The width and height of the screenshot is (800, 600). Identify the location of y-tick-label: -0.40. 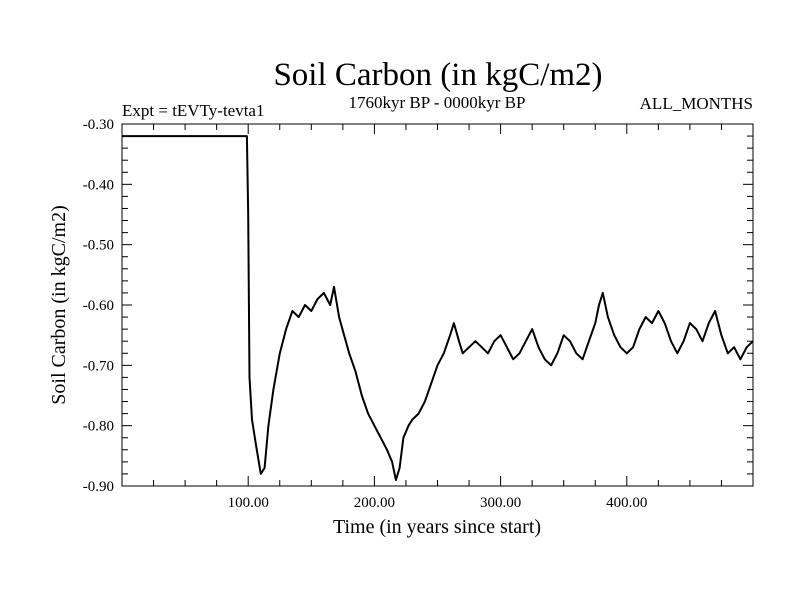
(98, 185).